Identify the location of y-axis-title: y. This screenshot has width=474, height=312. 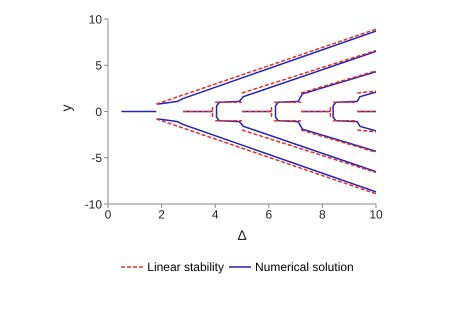
(66, 108).